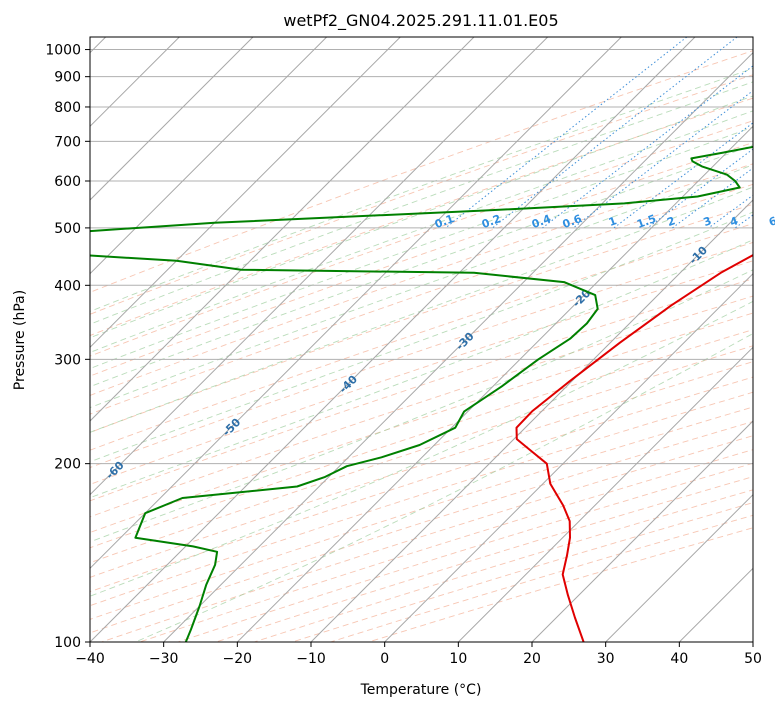 Image resolution: width=775 pixels, height=708 pixels. Describe the element at coordinates (67, 108) in the screenshot. I see `y-tick-label: 800` at that location.